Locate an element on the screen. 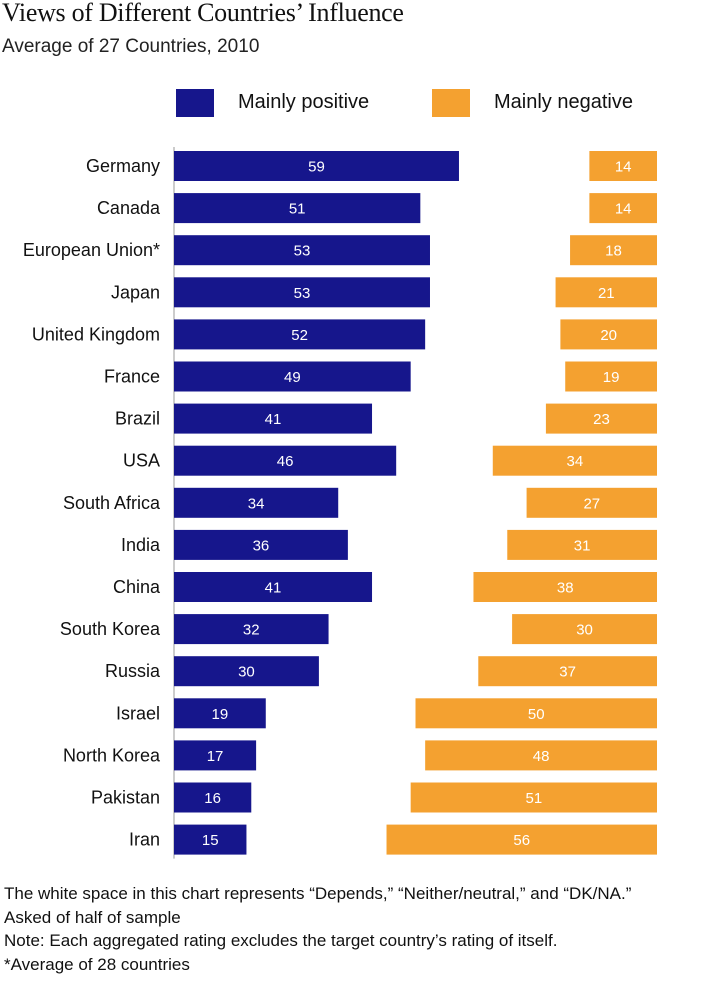 This screenshot has height=984, width=720. category-label: USA is located at coordinates (141, 461).